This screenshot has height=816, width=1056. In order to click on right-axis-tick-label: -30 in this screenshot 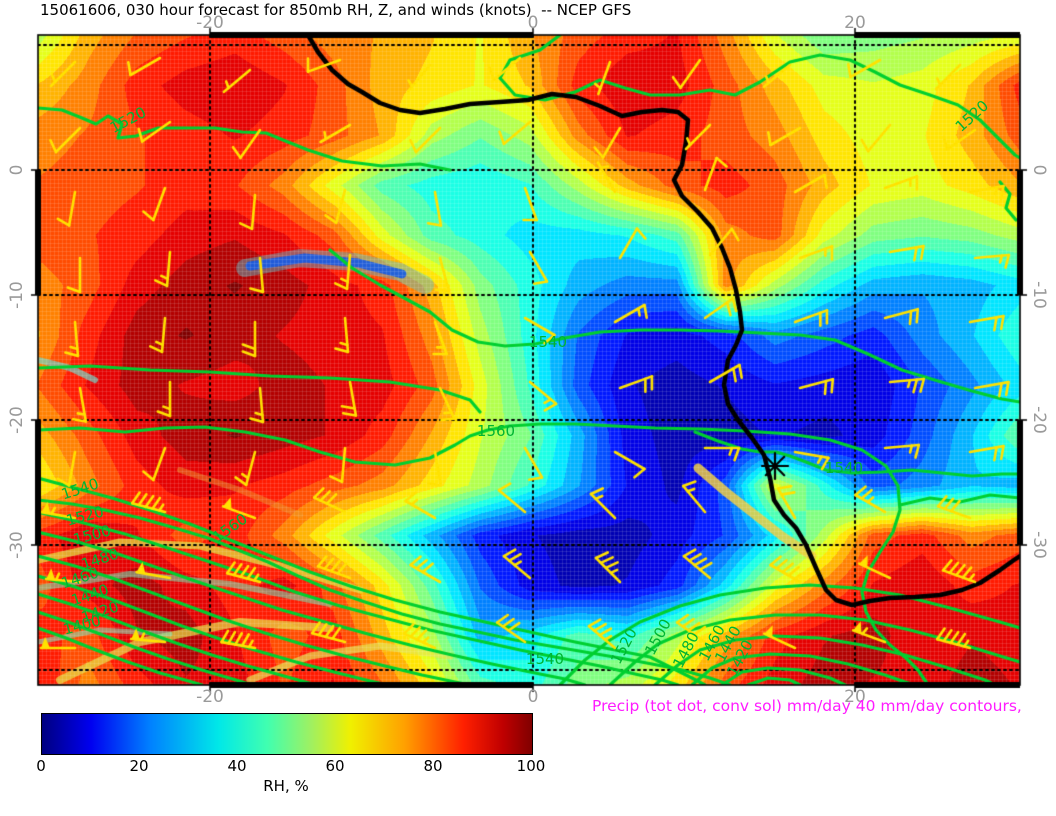, I will do `click(1039, 545)`.